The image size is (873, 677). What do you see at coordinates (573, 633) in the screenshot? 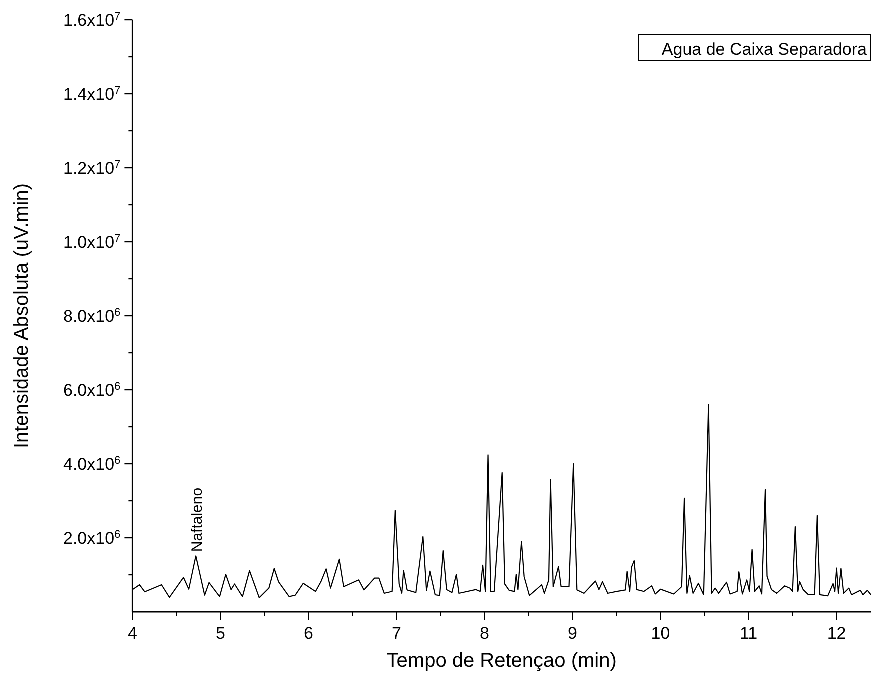
I see `x-tick-label: 9` at bounding box center [573, 633].